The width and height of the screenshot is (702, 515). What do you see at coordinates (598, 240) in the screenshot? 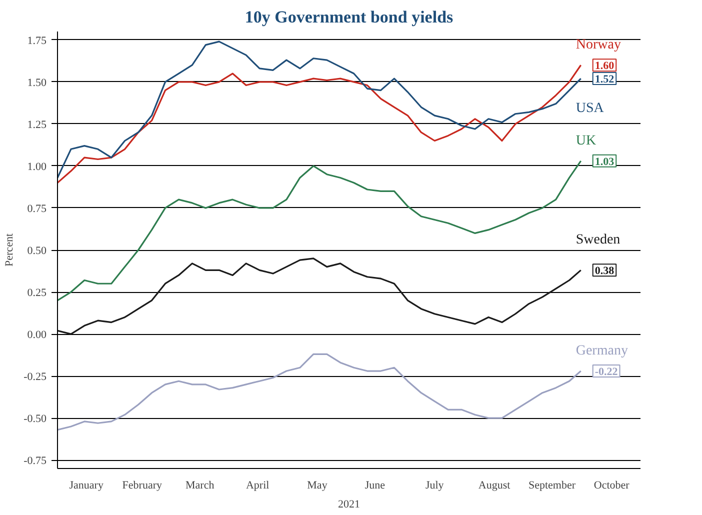
I see `series-label: Sweden` at bounding box center [598, 240].